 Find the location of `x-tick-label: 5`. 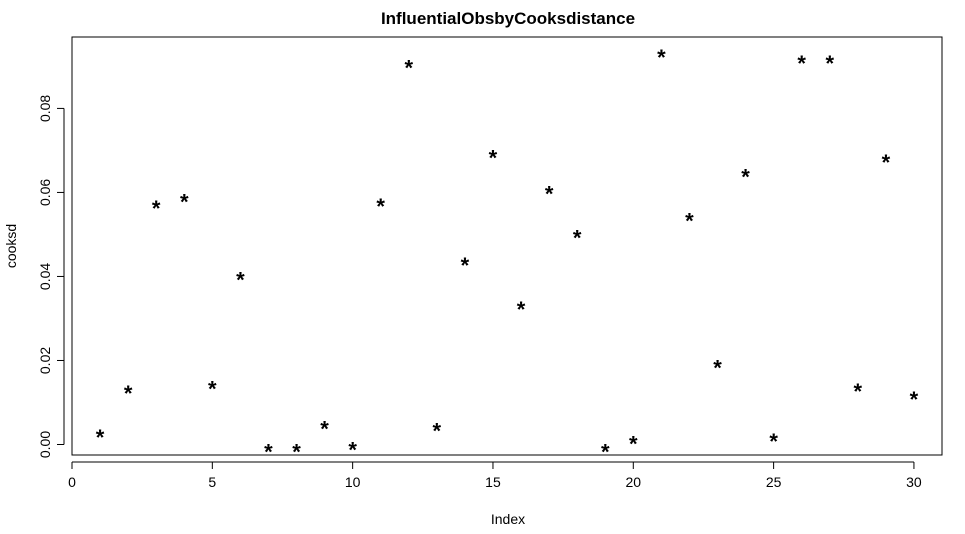

x-tick-label: 5 is located at coordinates (212, 482).